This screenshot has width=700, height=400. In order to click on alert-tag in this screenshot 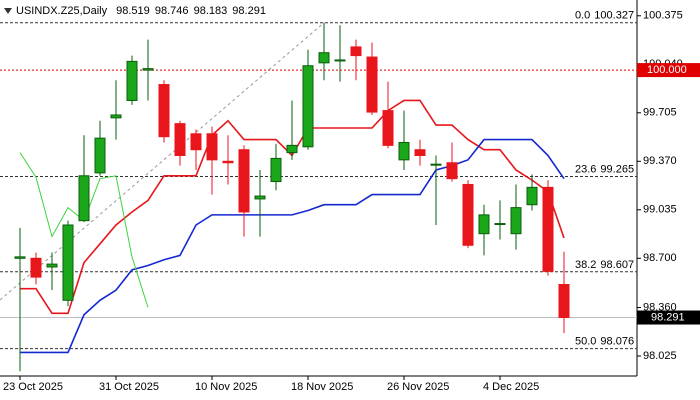, I will do `click(668, 70)`.